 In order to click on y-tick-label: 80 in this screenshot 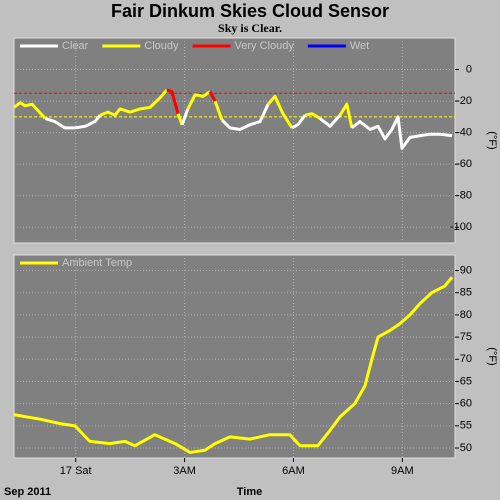, I will do `click(466, 315)`.